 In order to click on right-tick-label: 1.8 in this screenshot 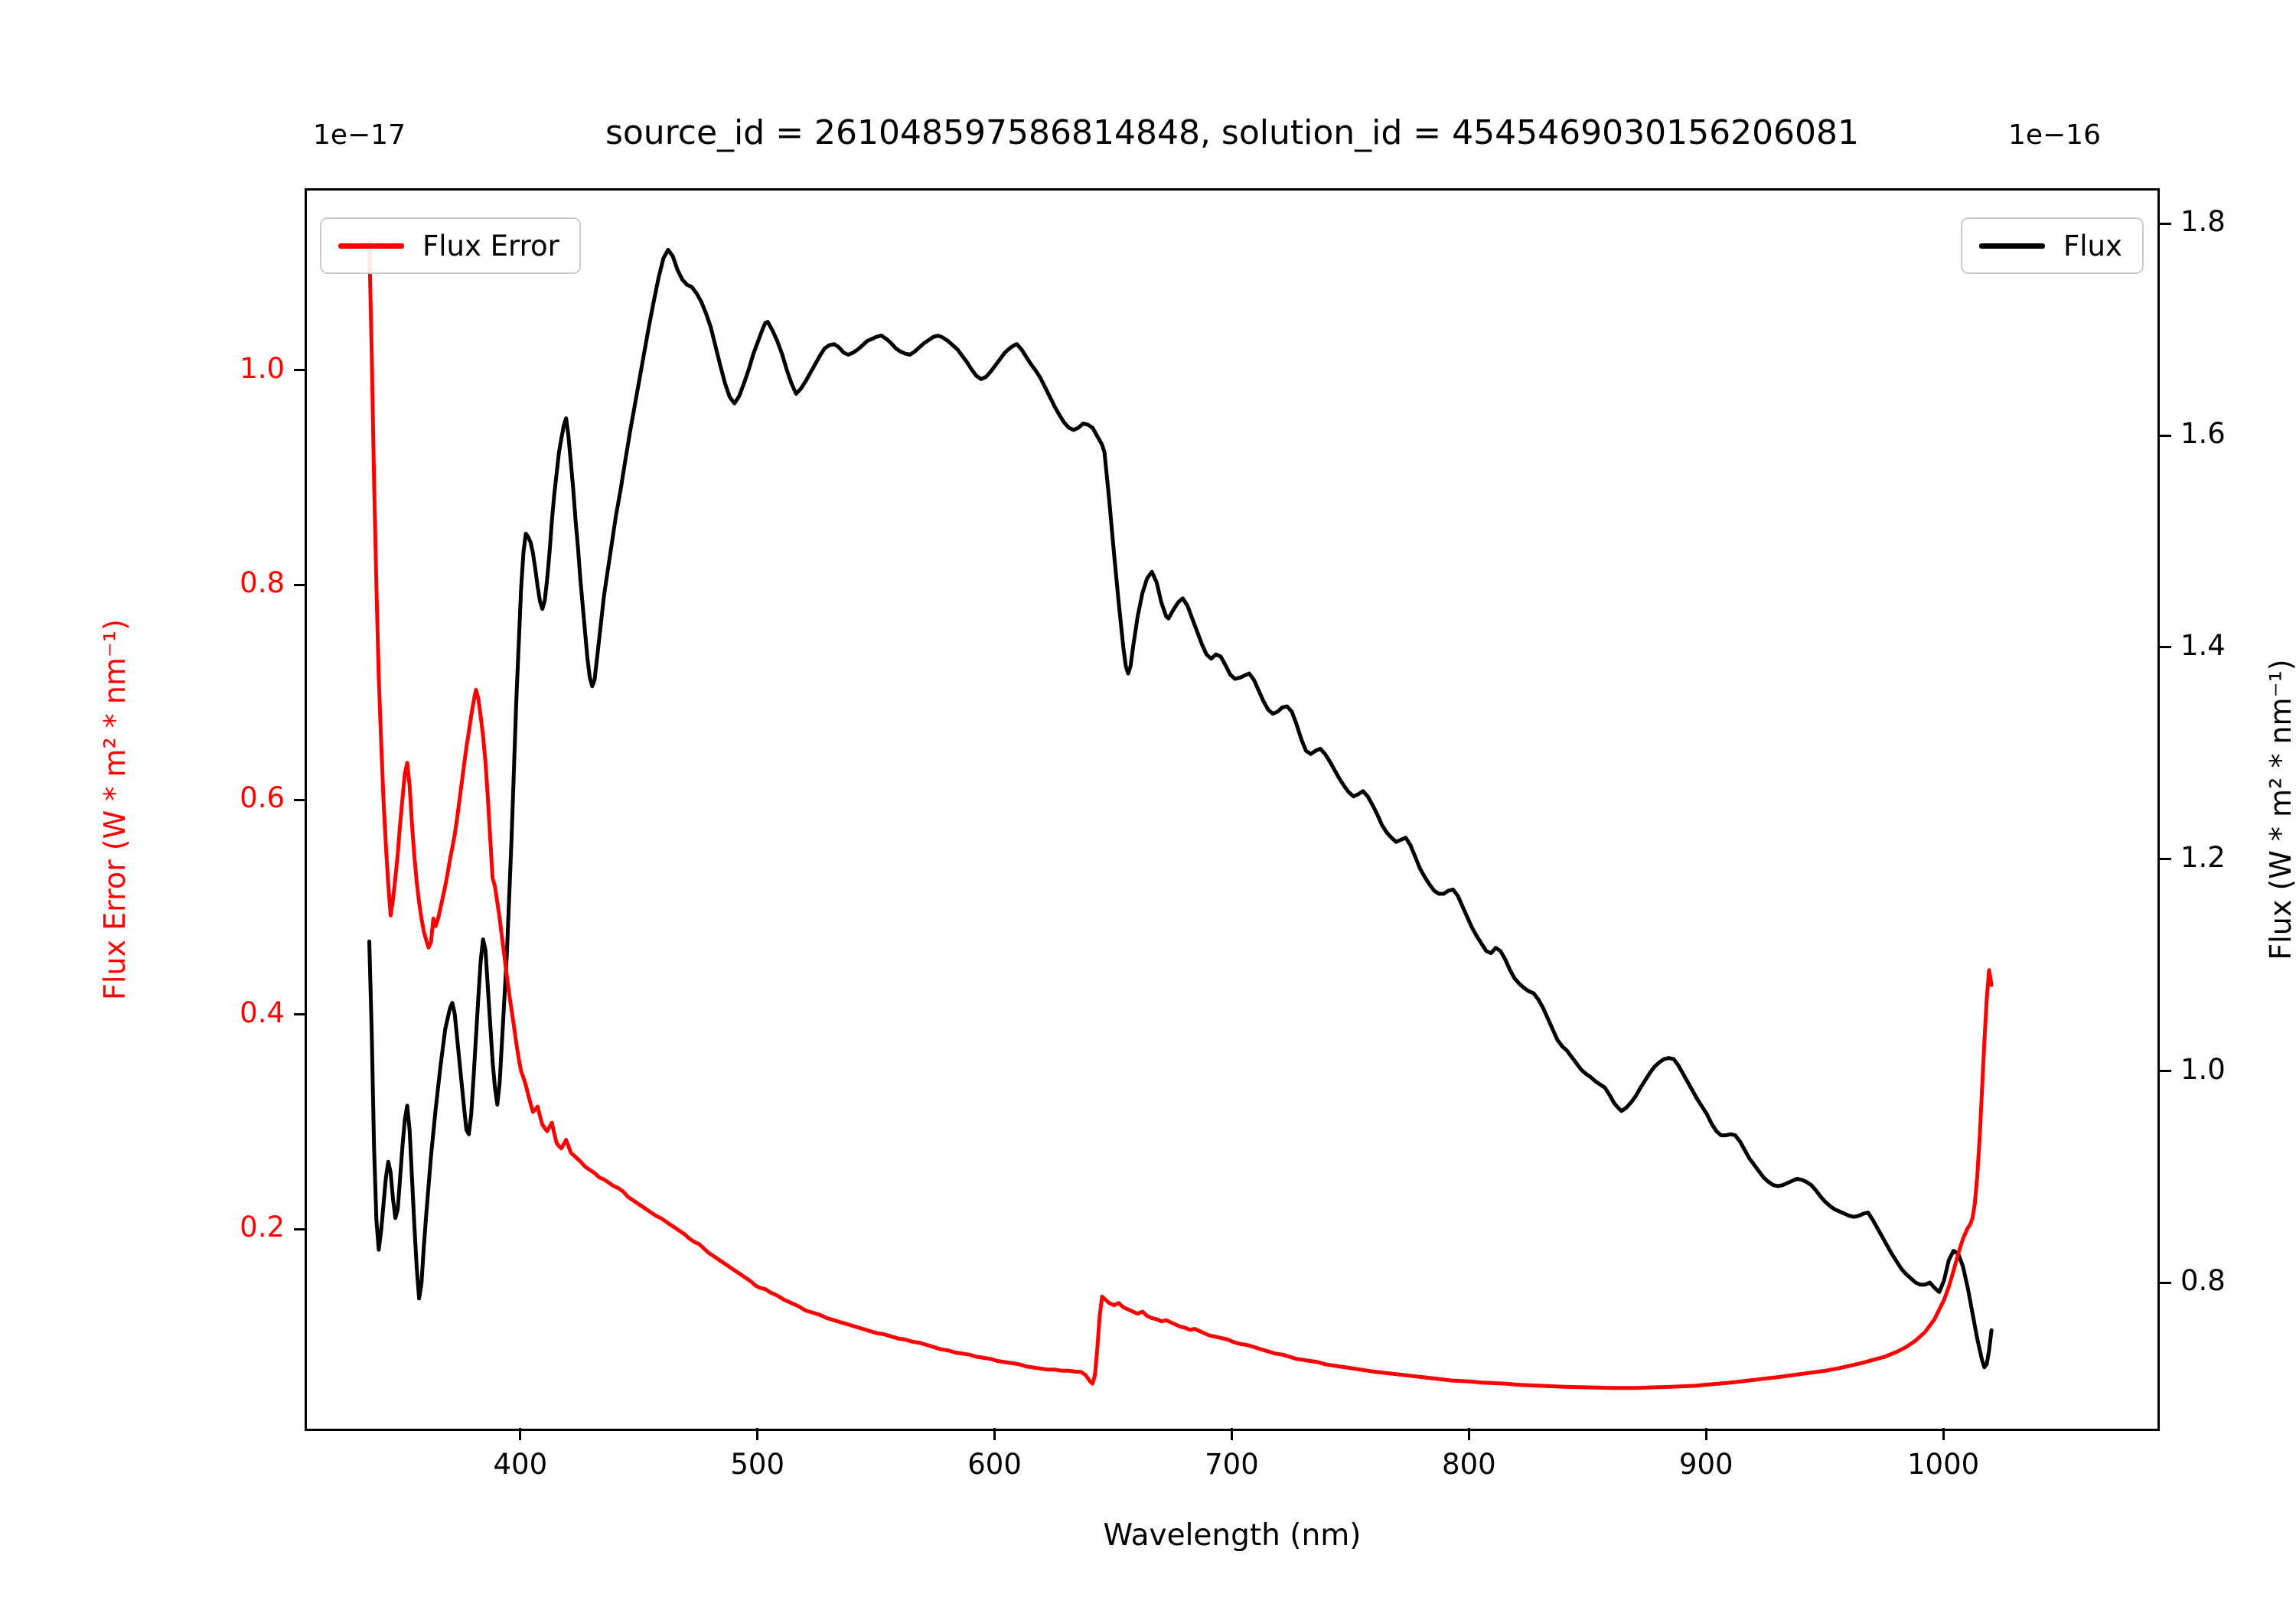, I will do `click(2203, 222)`.